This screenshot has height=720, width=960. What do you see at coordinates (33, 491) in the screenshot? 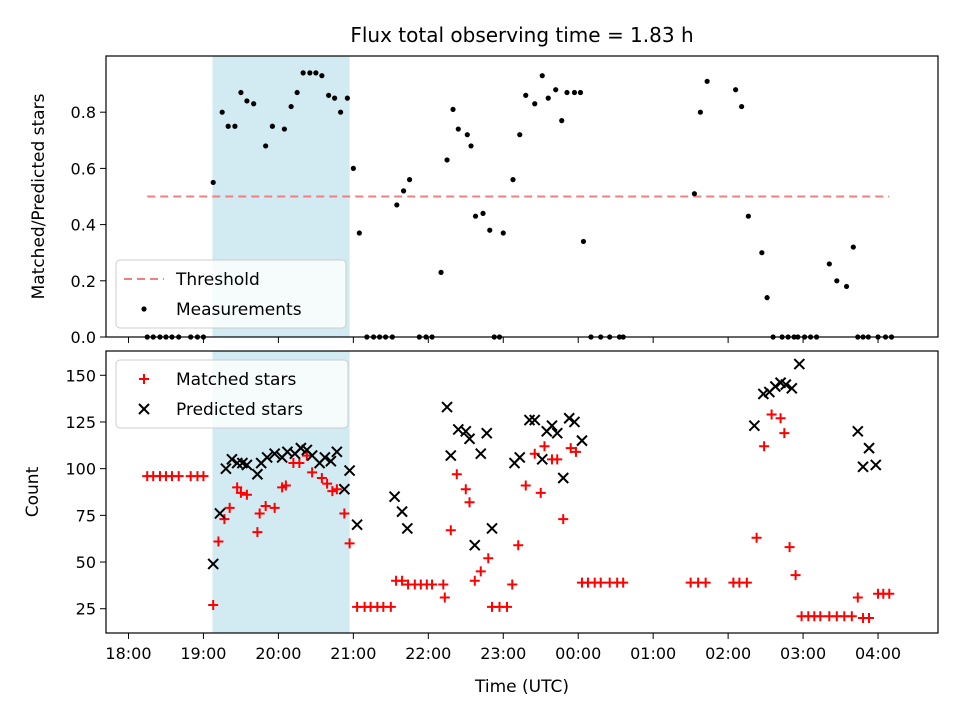
I see `bottom-y-axis-label: Count` at bounding box center [33, 491].